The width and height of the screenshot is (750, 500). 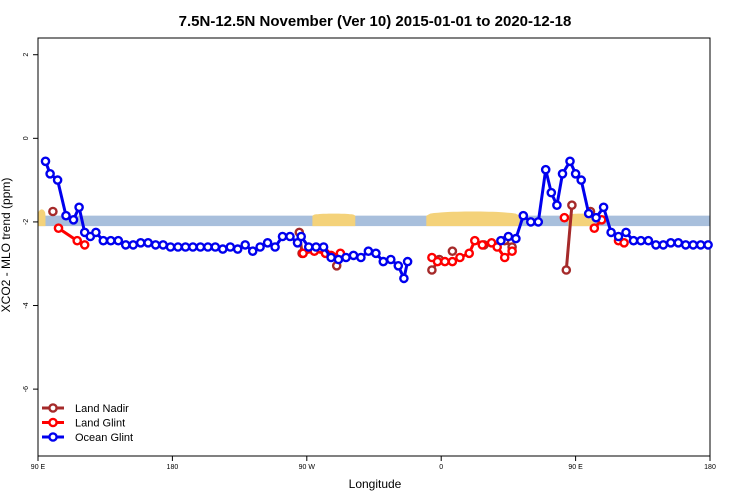 I want to click on legend-ocean-glint-label: Ocean Glint, so click(x=104, y=438).